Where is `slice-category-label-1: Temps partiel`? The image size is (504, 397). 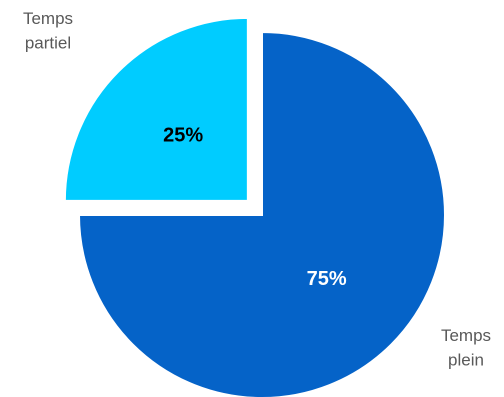
slice-category-label-1: Temps partiel is located at coordinates (48, 31).